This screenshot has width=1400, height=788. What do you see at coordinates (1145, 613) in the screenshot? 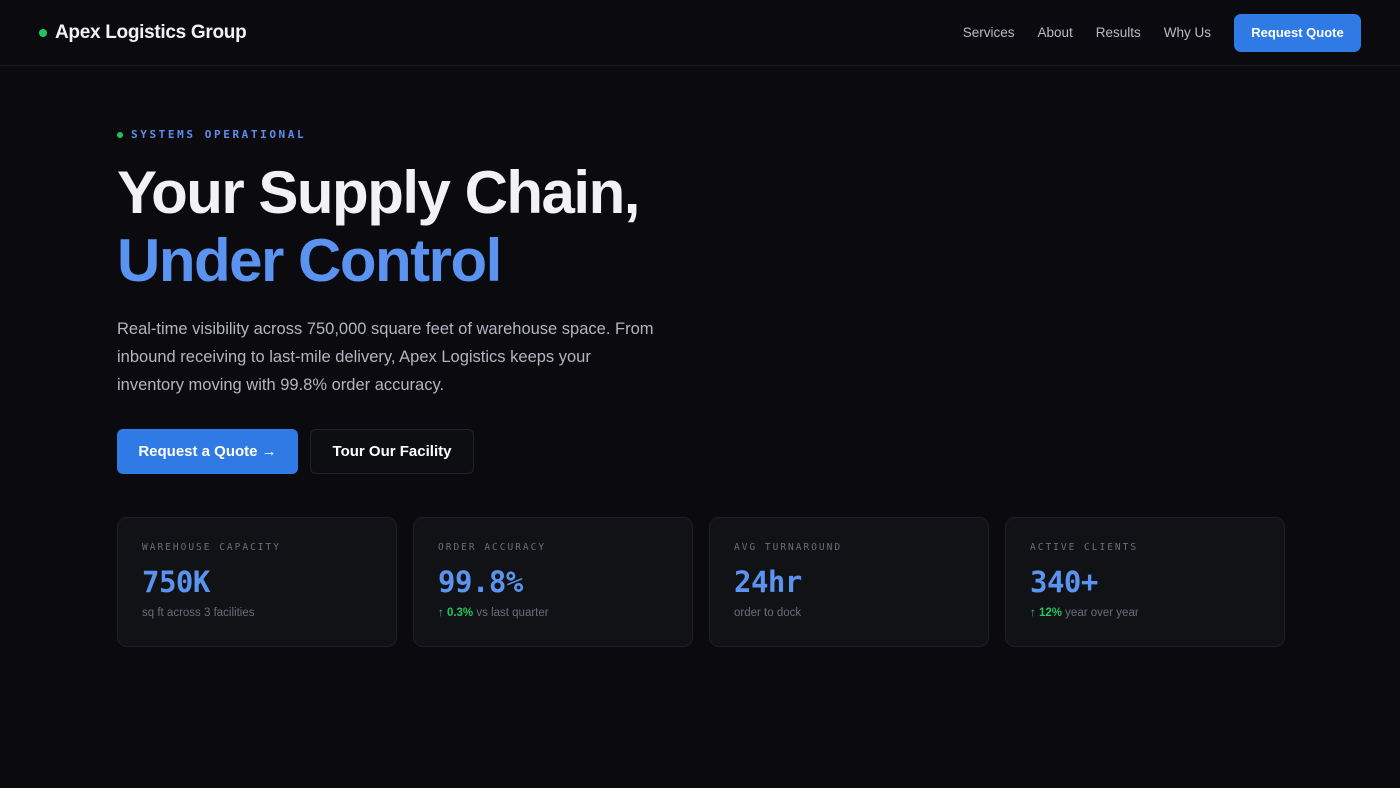
I see `stat-footer: ↑ 12% year over year` at bounding box center [1145, 613].